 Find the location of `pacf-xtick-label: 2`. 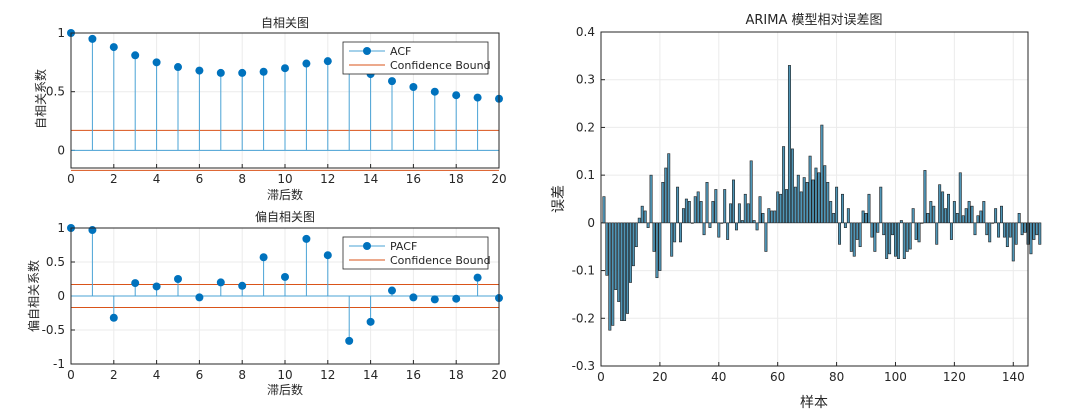

pacf-xtick-label: 2 is located at coordinates (114, 375).